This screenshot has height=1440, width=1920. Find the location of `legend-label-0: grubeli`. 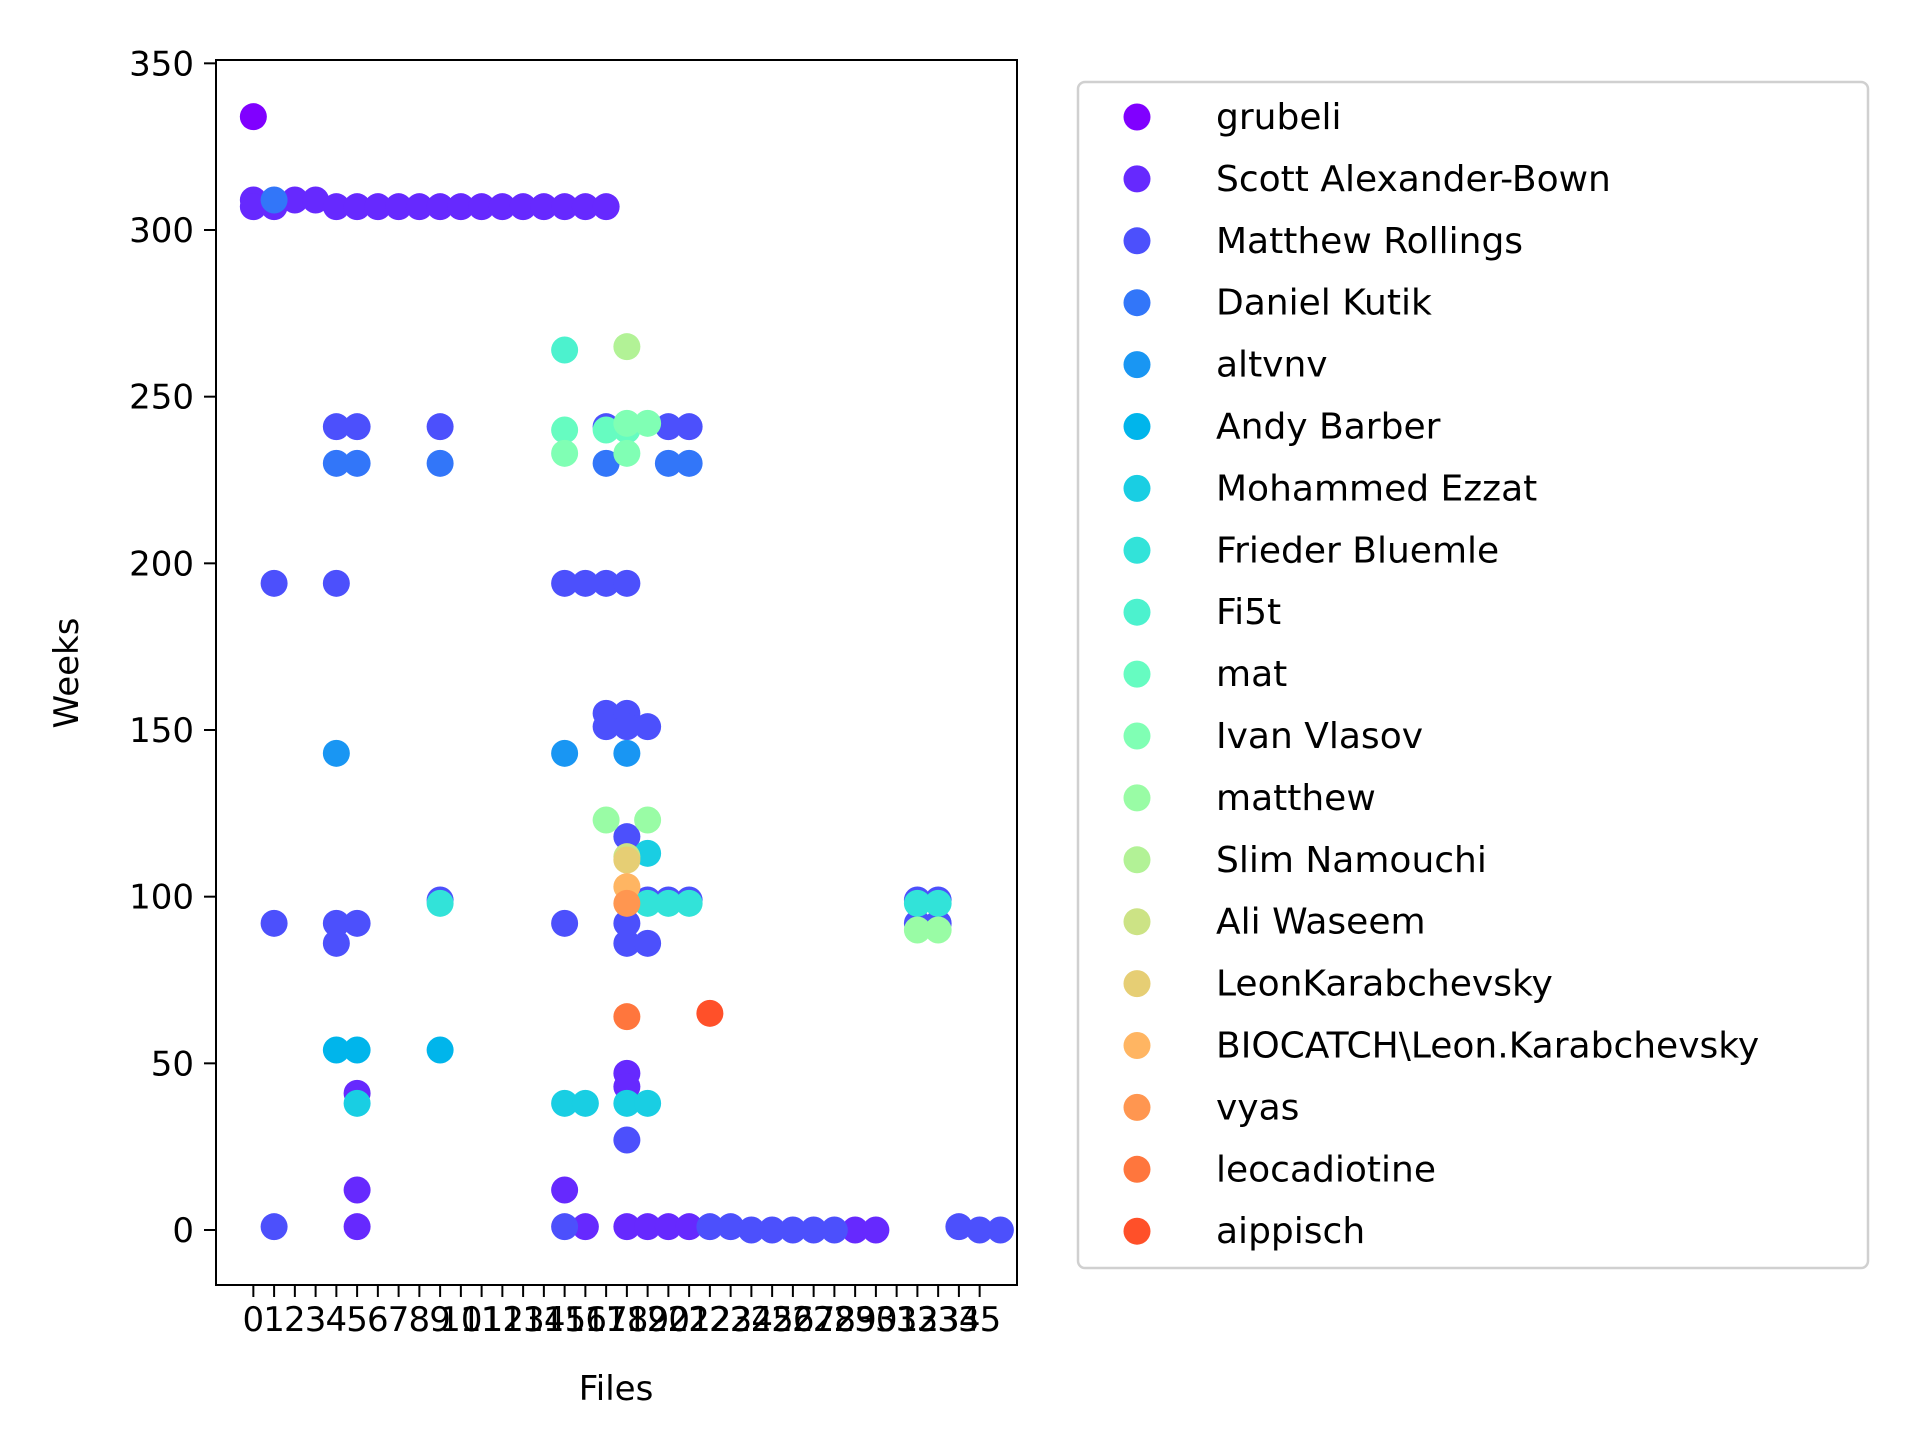

legend-label-0: grubeli is located at coordinates (1278, 117).